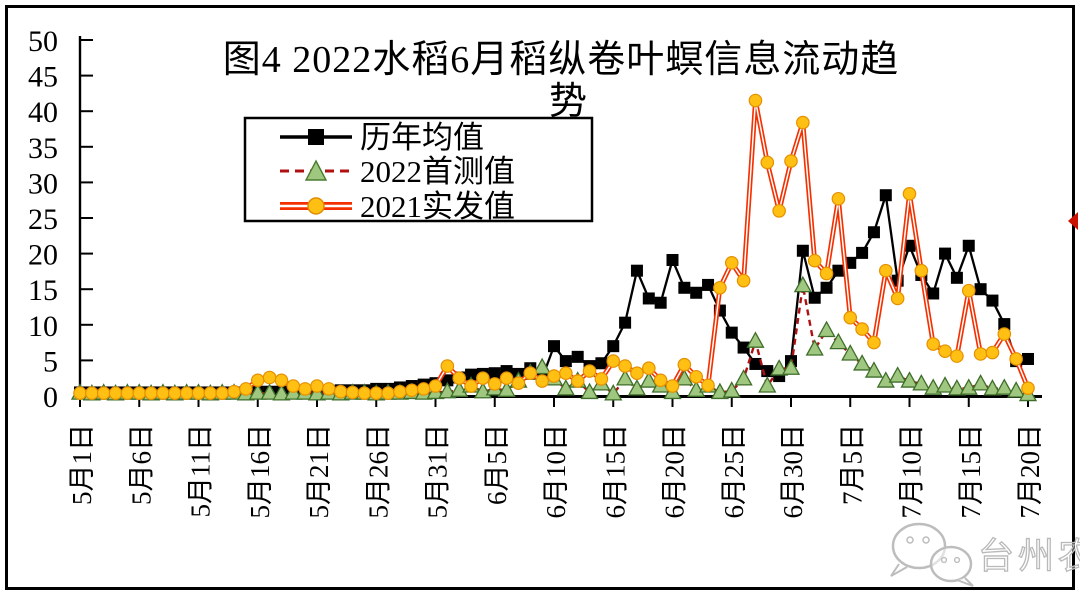  Describe the element at coordinates (437, 206) in the screenshot. I see `legend-label-2021: 2021实发值` at that location.